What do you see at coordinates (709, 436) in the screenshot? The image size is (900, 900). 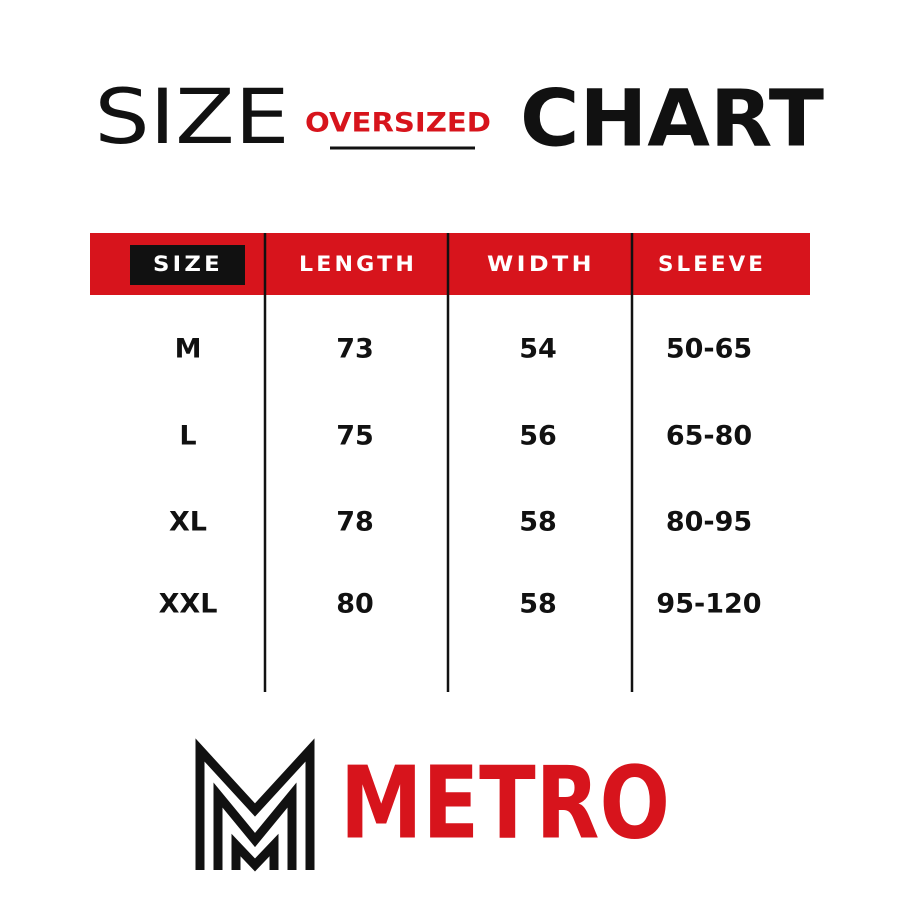 I see `table-cell: 65-80` at bounding box center [709, 436].